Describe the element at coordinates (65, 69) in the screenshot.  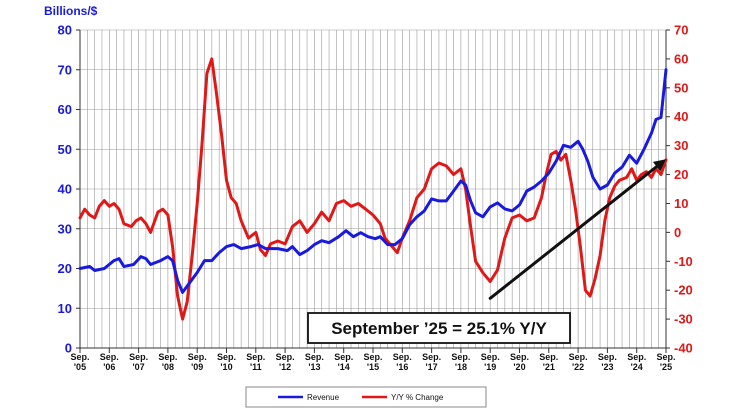
I see `left-tick-label: 70` at that location.